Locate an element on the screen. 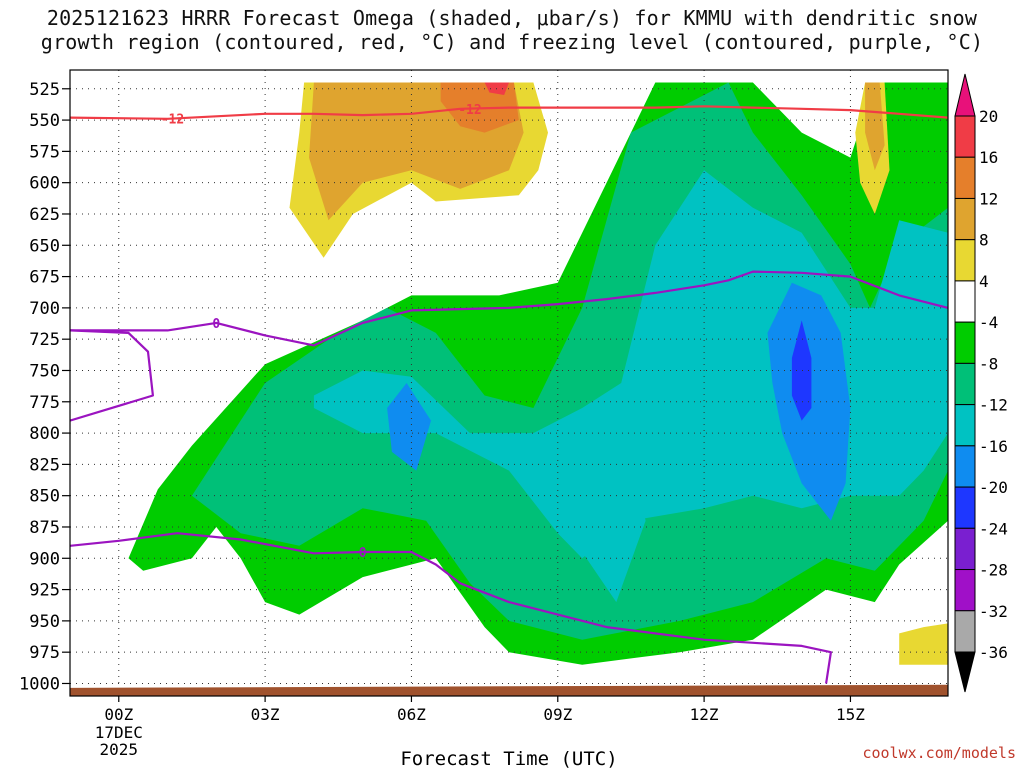  colorbar-label-8: -16 is located at coordinates (993, 446).